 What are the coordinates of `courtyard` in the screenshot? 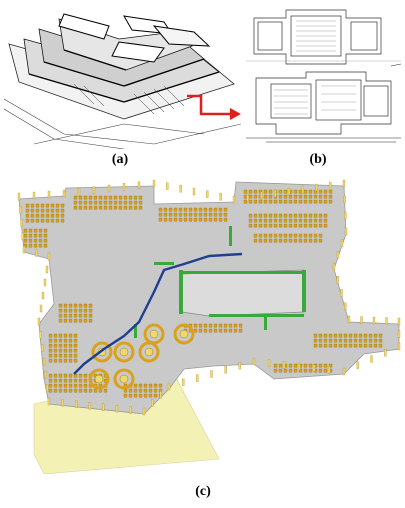 It's located at (243, 293).